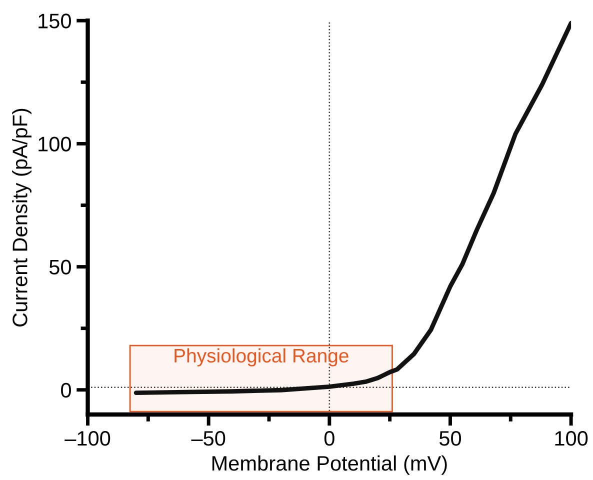  I want to click on y-tick-label: 100, so click(54, 144).